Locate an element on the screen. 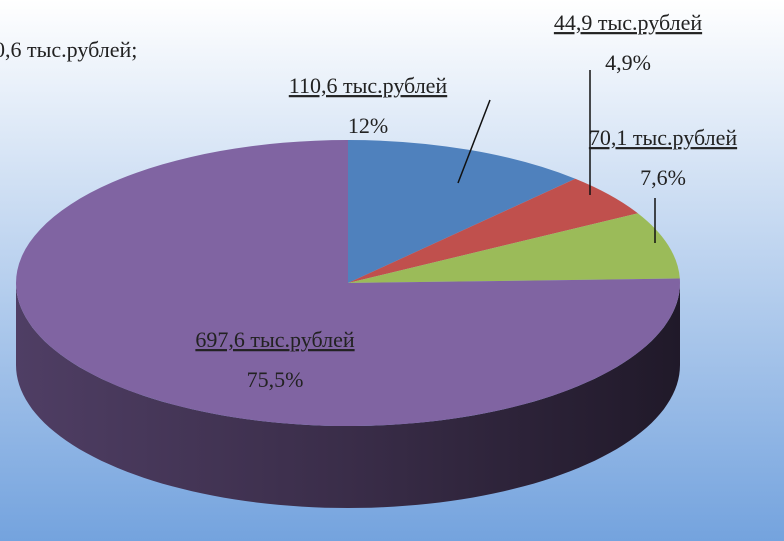 This screenshot has width=784, height=541. leader-line is located at coordinates (474, 141).